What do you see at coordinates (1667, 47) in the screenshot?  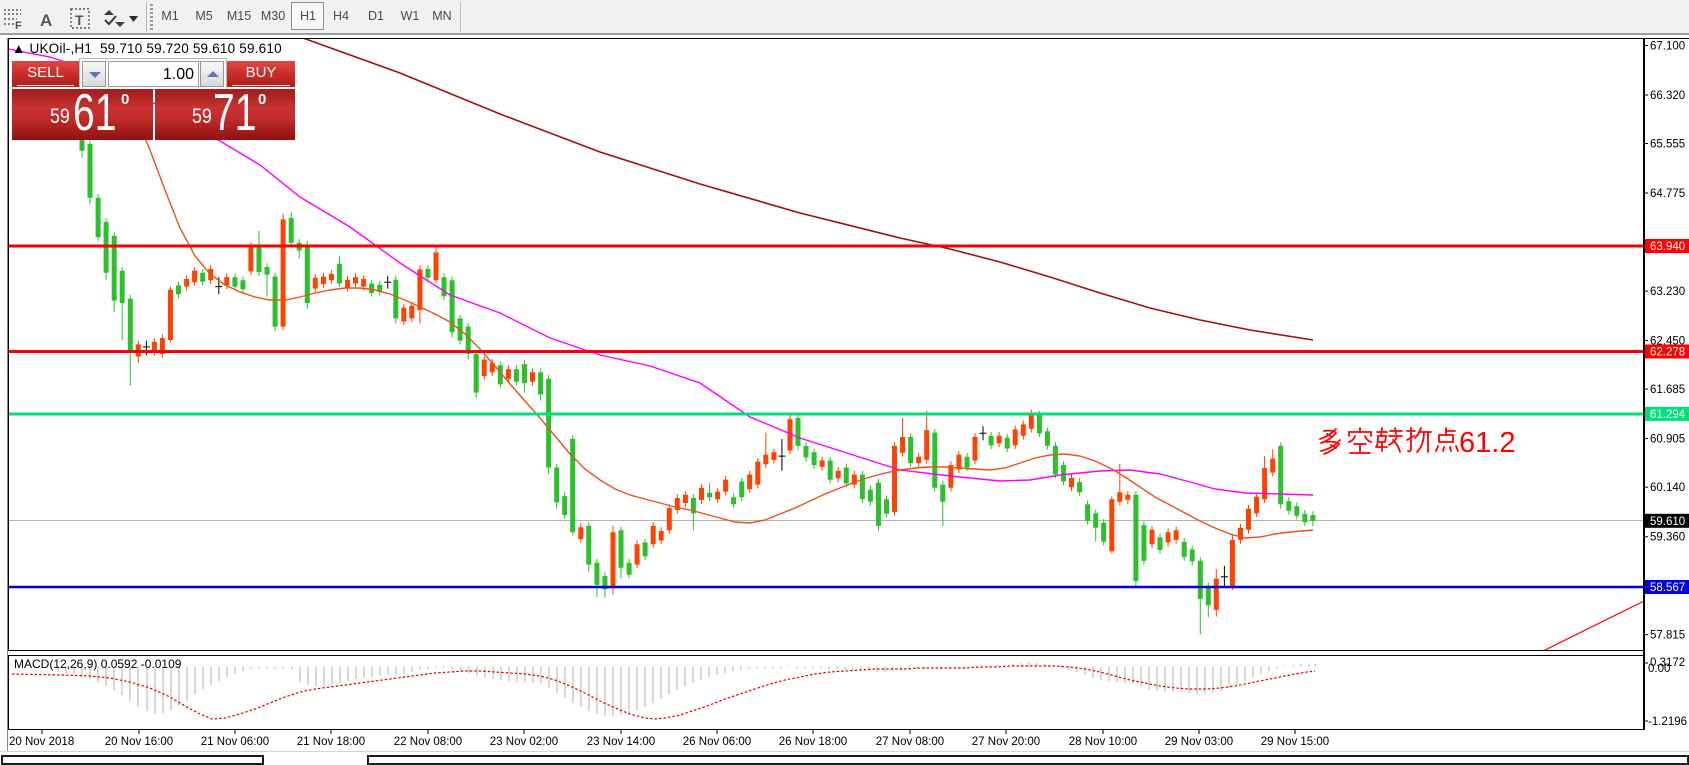 I see `svg-text: 67.100` at bounding box center [1667, 47].